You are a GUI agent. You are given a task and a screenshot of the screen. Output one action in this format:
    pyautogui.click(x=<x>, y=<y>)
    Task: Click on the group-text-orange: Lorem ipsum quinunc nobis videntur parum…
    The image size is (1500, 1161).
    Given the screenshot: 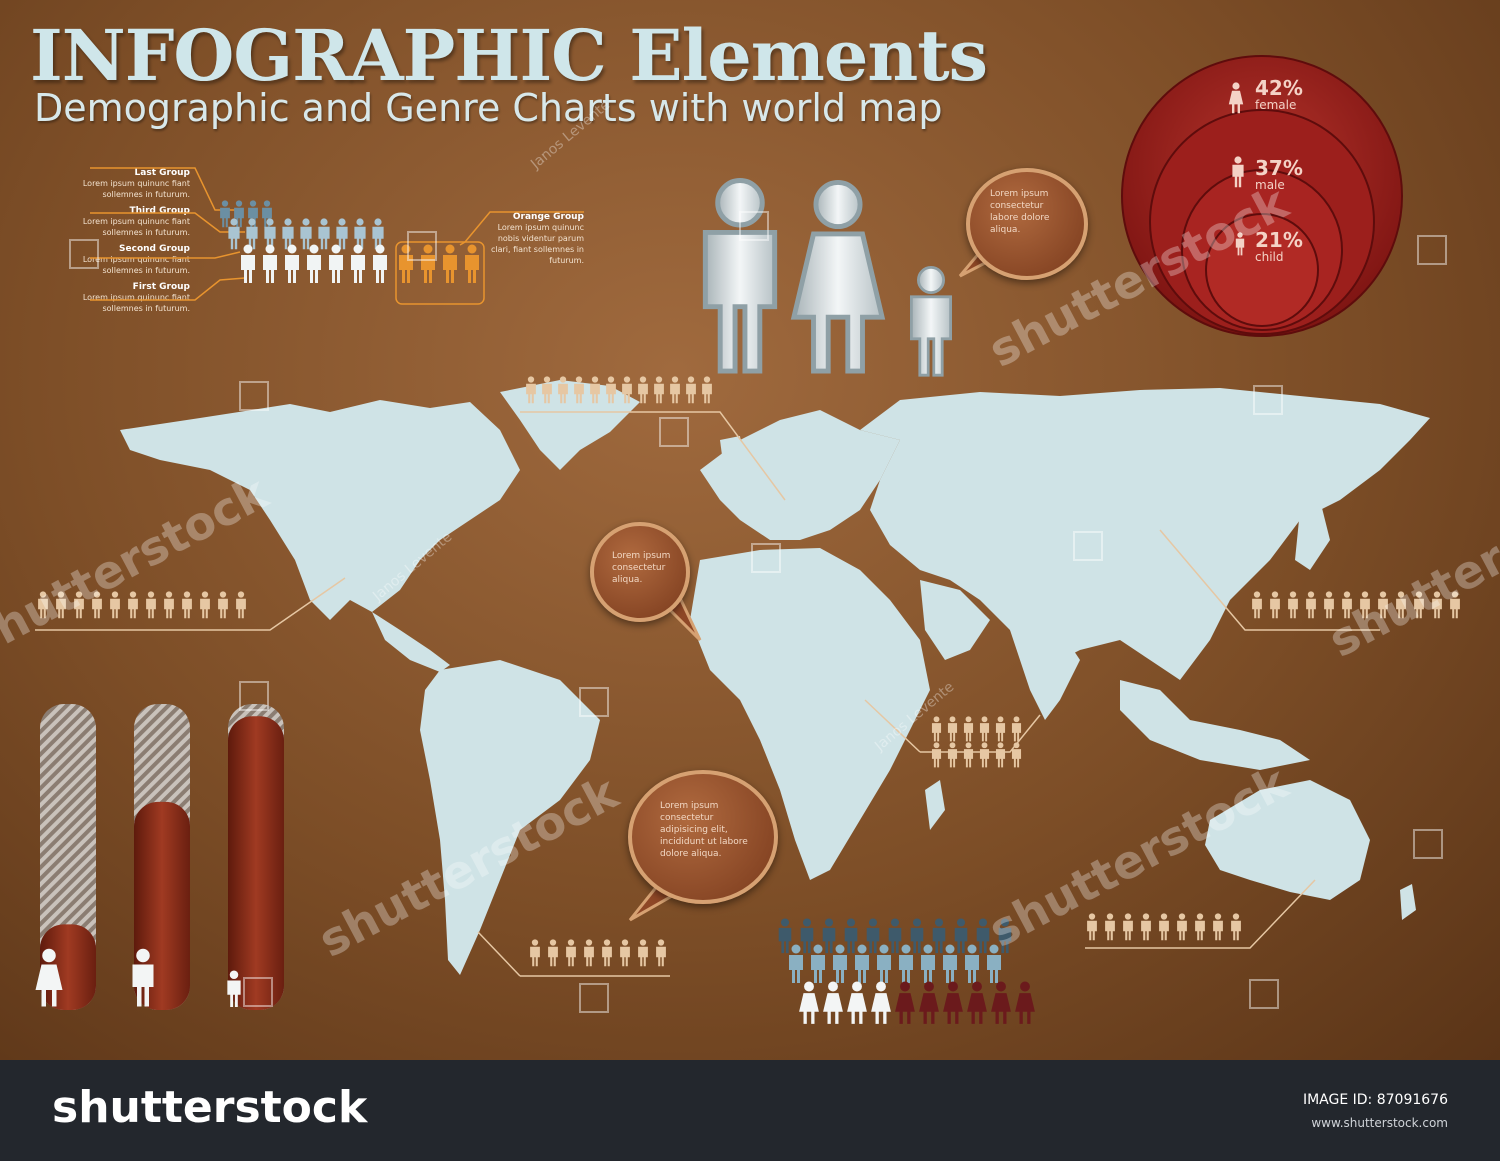 What is the action you would take?
    pyautogui.click(x=537, y=244)
    